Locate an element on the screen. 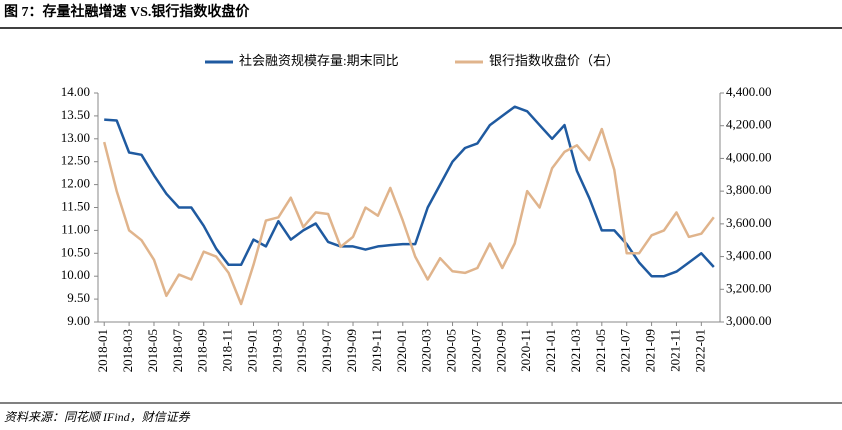 This screenshot has height=430, width=842. x-tick-label: 2018-11 is located at coordinates (227, 350).